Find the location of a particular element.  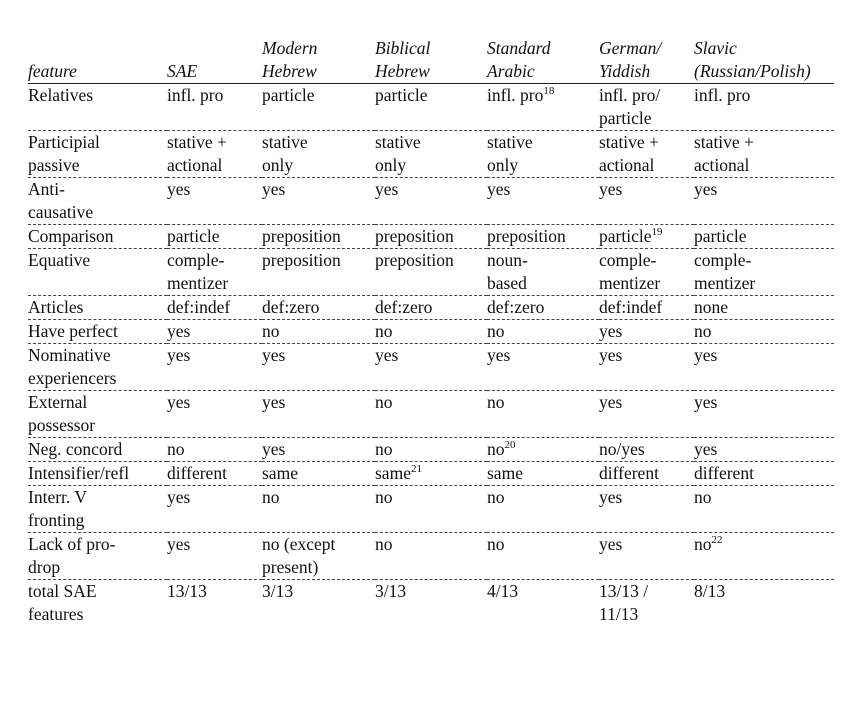

cell-text: Have perfect is located at coordinates (73, 331).